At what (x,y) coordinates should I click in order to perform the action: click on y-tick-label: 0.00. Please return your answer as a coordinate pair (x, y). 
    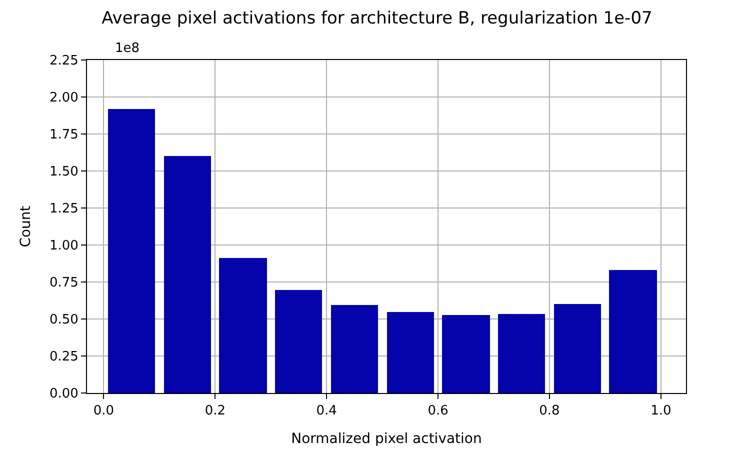
    Looking at the image, I should click on (63, 394).